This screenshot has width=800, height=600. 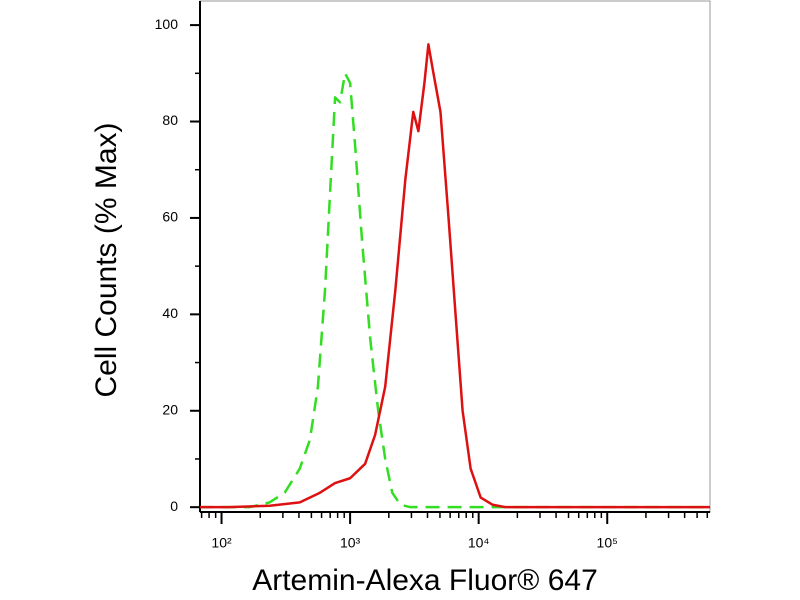 What do you see at coordinates (106, 259) in the screenshot?
I see `y-axis-title: Cell Counts (% Max)` at bounding box center [106, 259].